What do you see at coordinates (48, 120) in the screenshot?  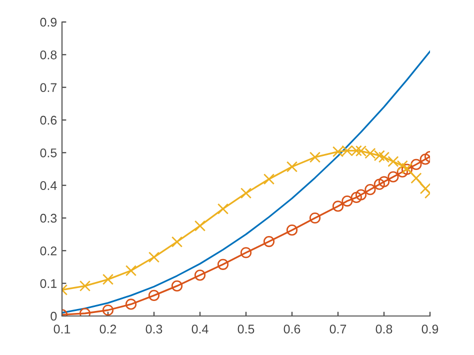 I see `y-tick-label: 0.6` at bounding box center [48, 120].